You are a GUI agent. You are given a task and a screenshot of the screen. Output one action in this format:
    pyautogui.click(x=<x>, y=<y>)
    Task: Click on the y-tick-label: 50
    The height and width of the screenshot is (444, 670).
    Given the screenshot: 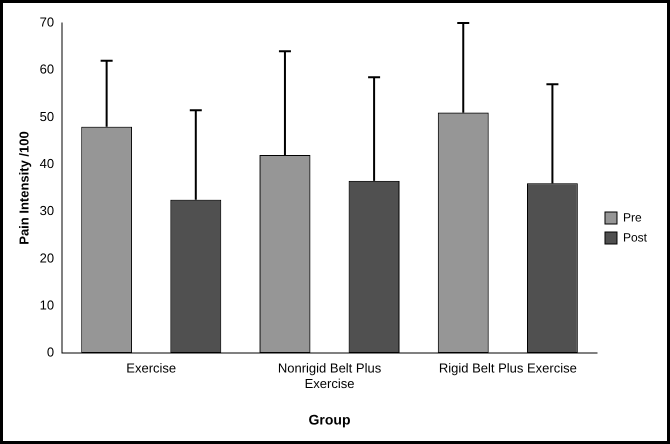 What is the action you would take?
    pyautogui.click(x=47, y=116)
    